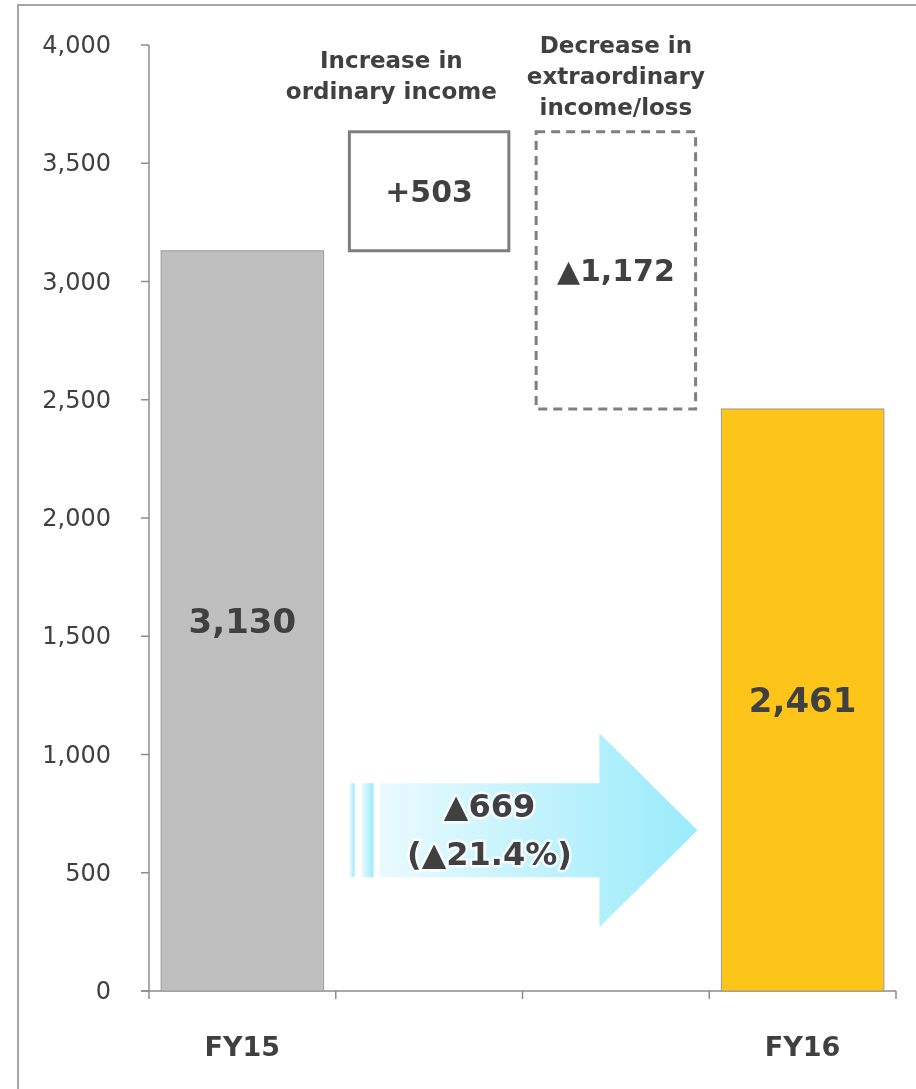 The image size is (916, 1089). Describe the element at coordinates (489, 806) in the screenshot. I see `annotation: ▲669` at that location.